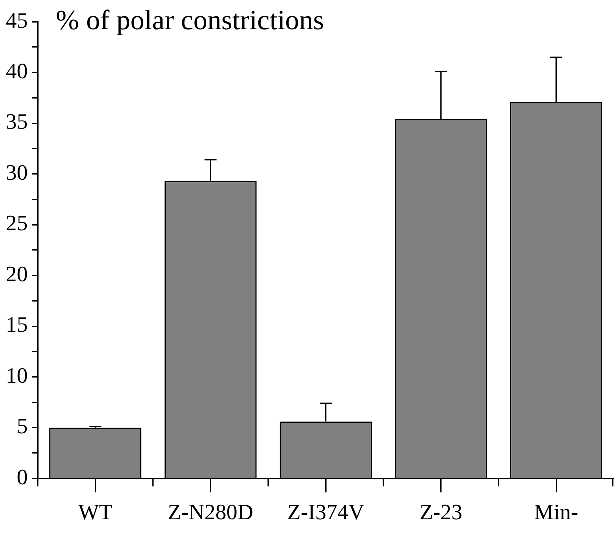 The height and width of the screenshot is (539, 614). I want to click on y-tick-label: 40, so click(17, 71).